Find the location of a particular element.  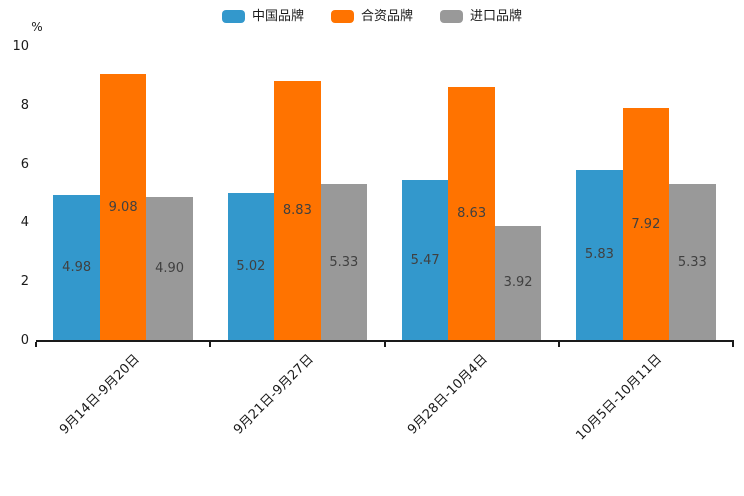

bar-value-label: 4.98 is located at coordinates (77, 267).